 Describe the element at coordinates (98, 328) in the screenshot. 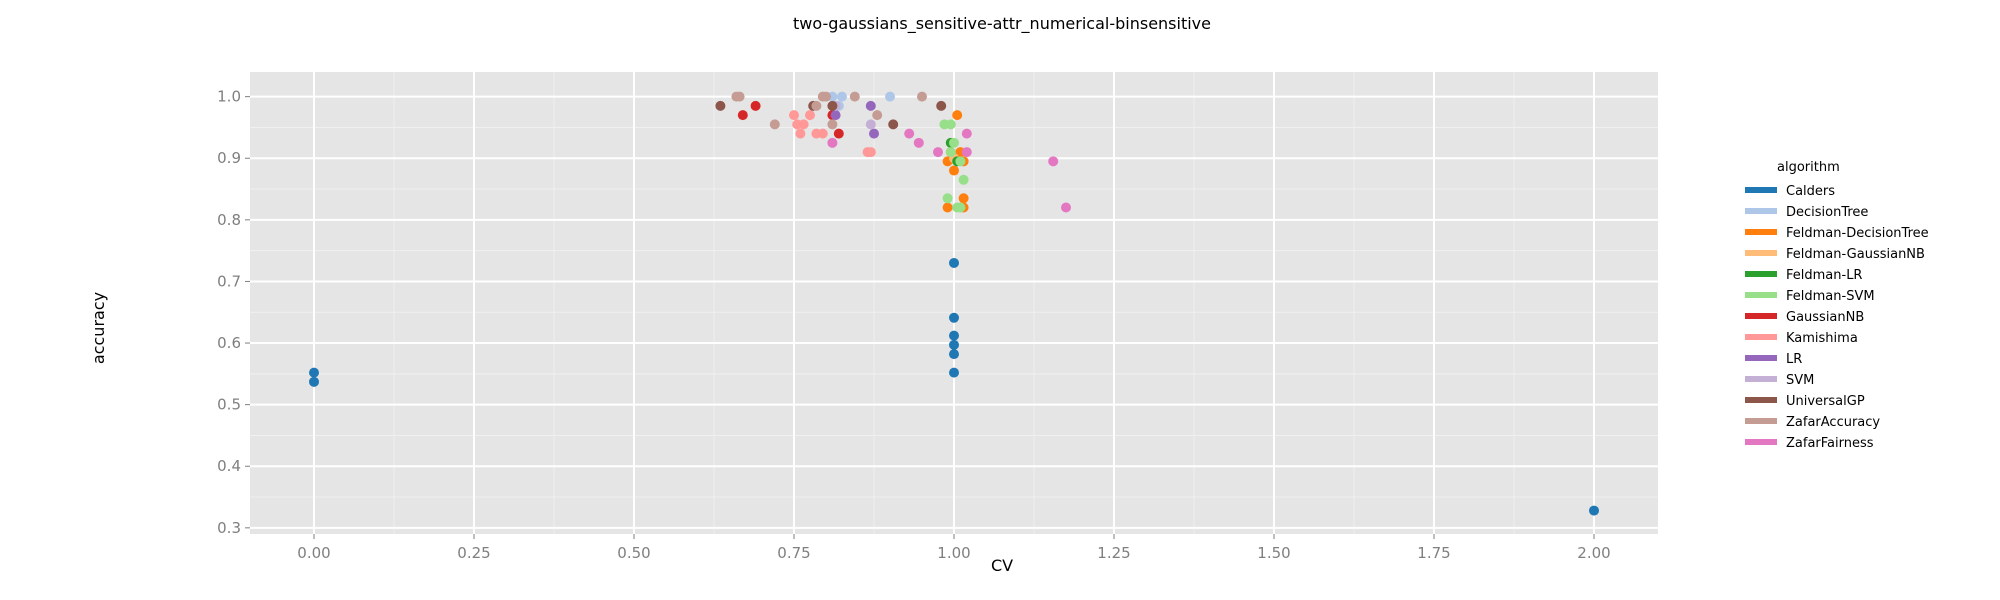

I see `y-axis-title: accuracy` at that location.